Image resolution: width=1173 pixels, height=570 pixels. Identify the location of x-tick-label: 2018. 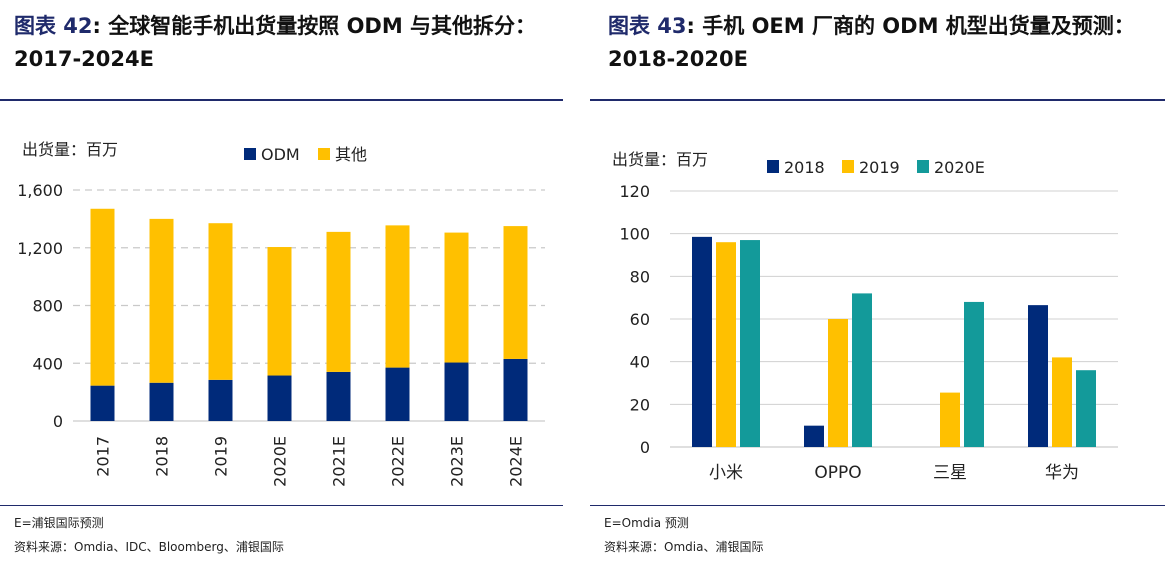
(162, 456).